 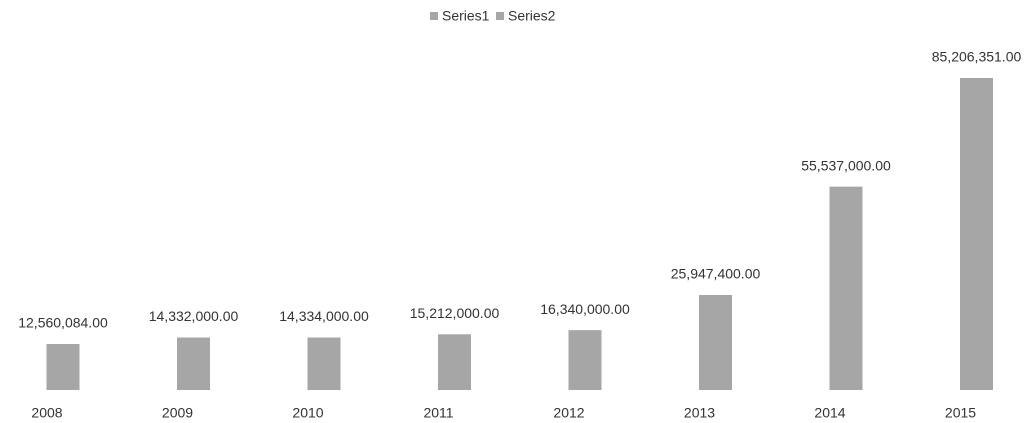 I want to click on x-tick-label: 2012, so click(x=568, y=413).